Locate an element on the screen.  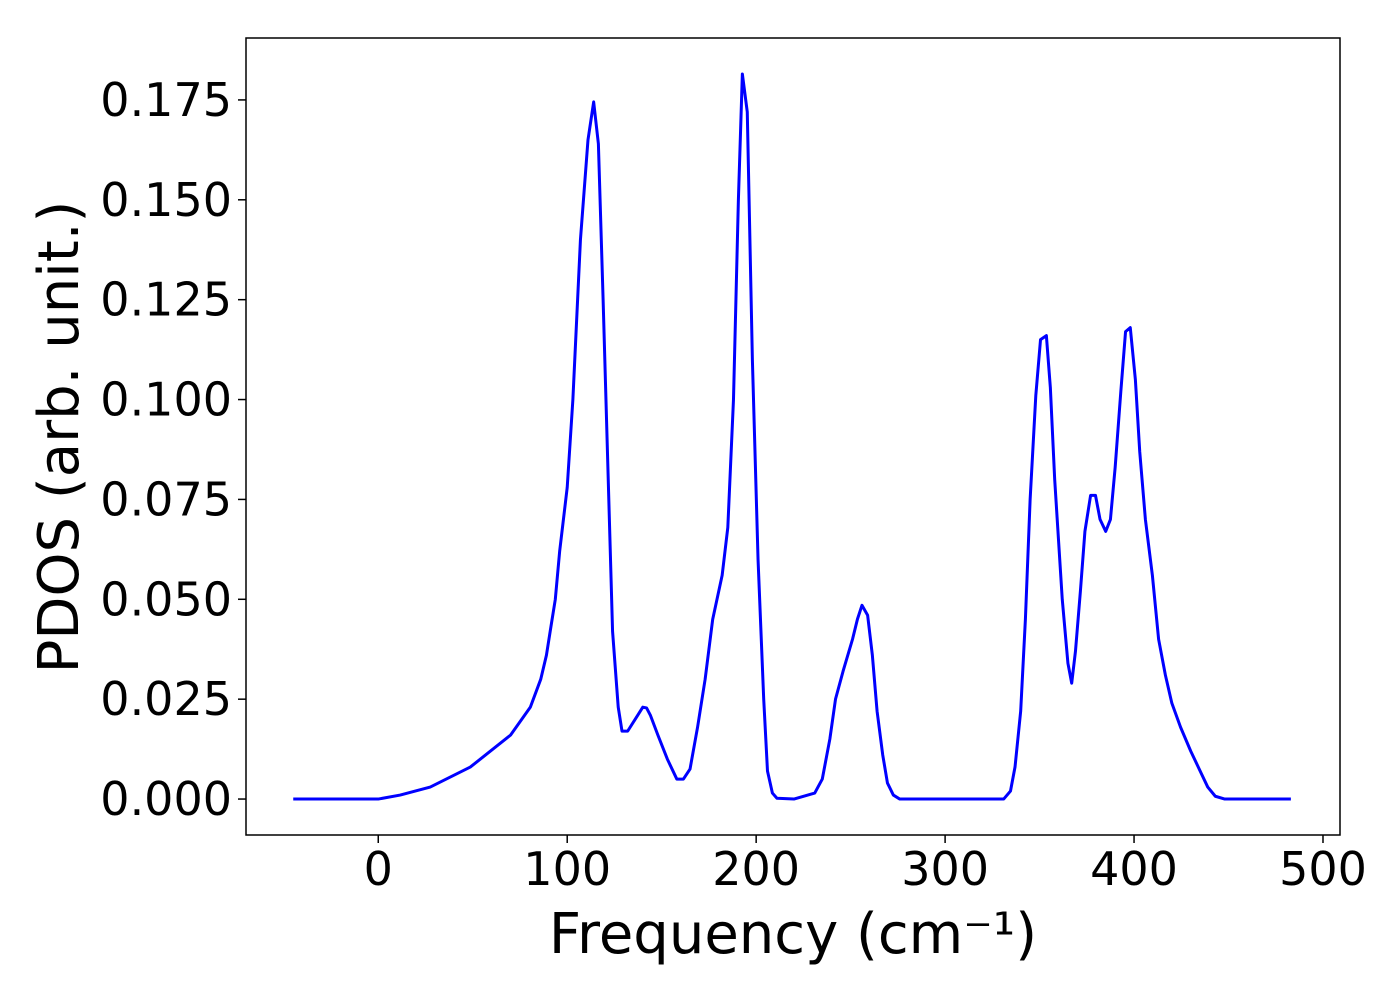
x-axis-label: Frequency (cm⁻¹) is located at coordinates (793, 934).